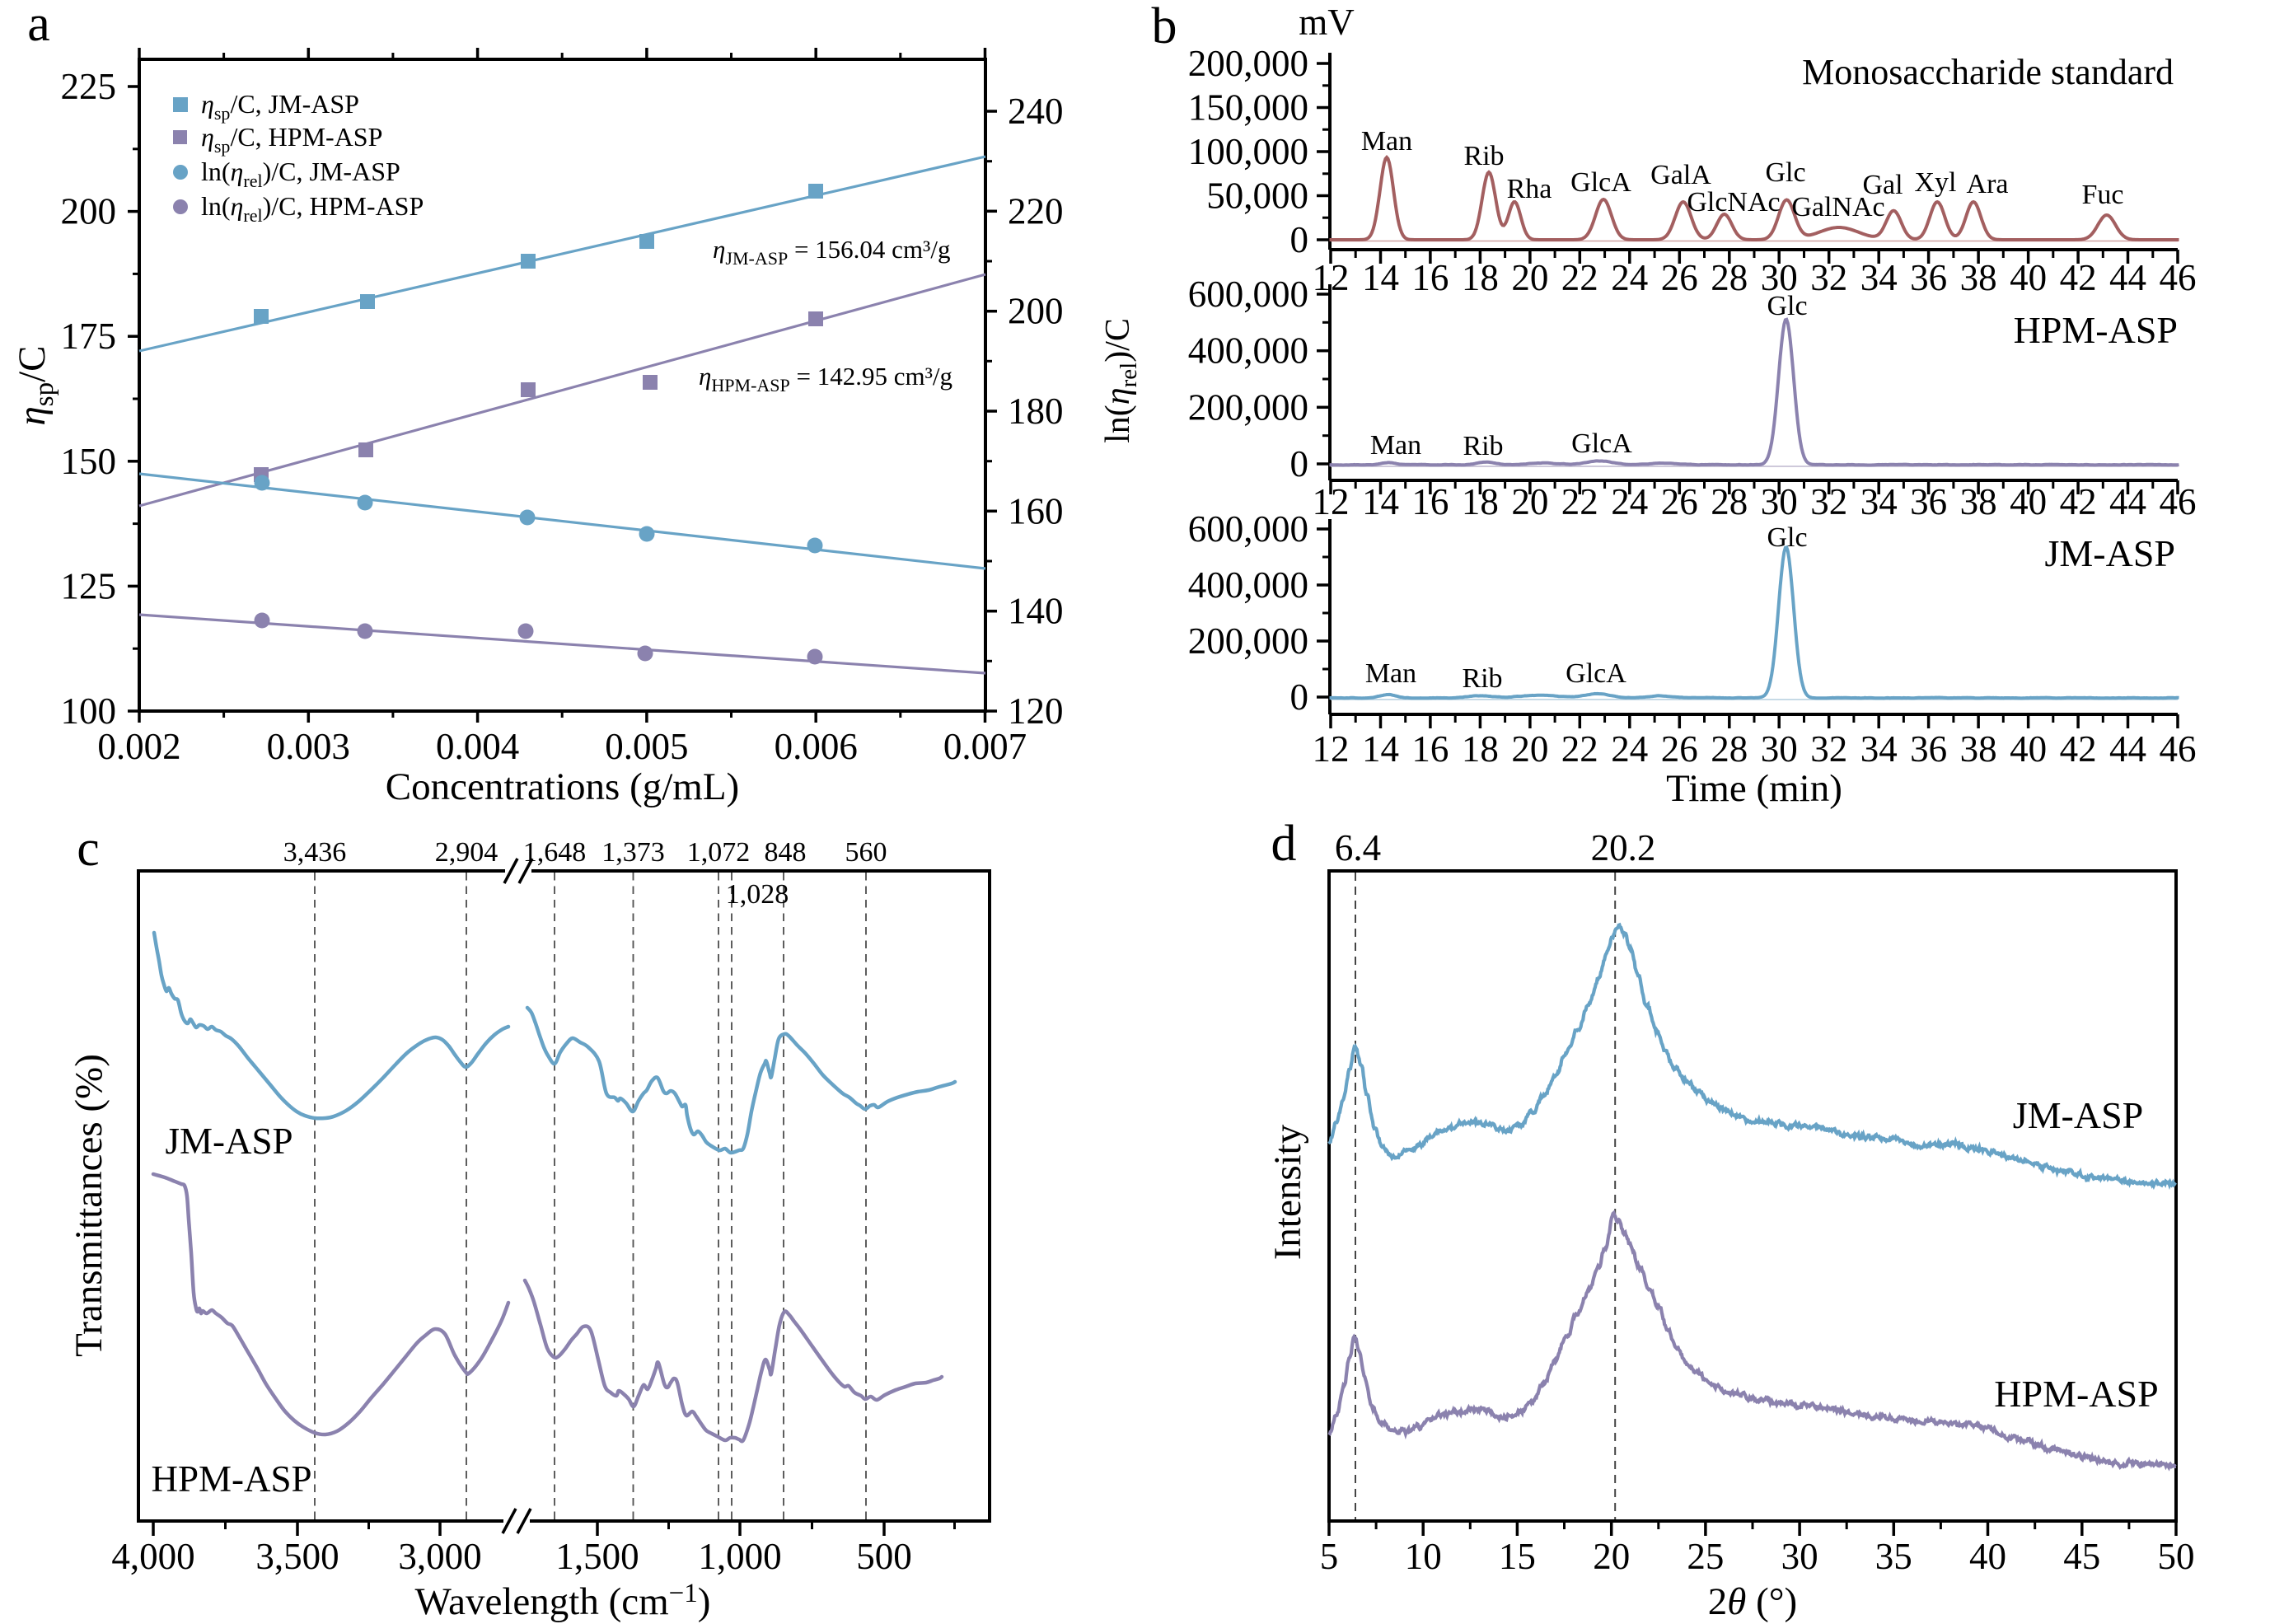 This screenshot has height=1624, width=2270. Describe the element at coordinates (1787, 537) in the screenshot. I see `svg-text: Glc` at that location.